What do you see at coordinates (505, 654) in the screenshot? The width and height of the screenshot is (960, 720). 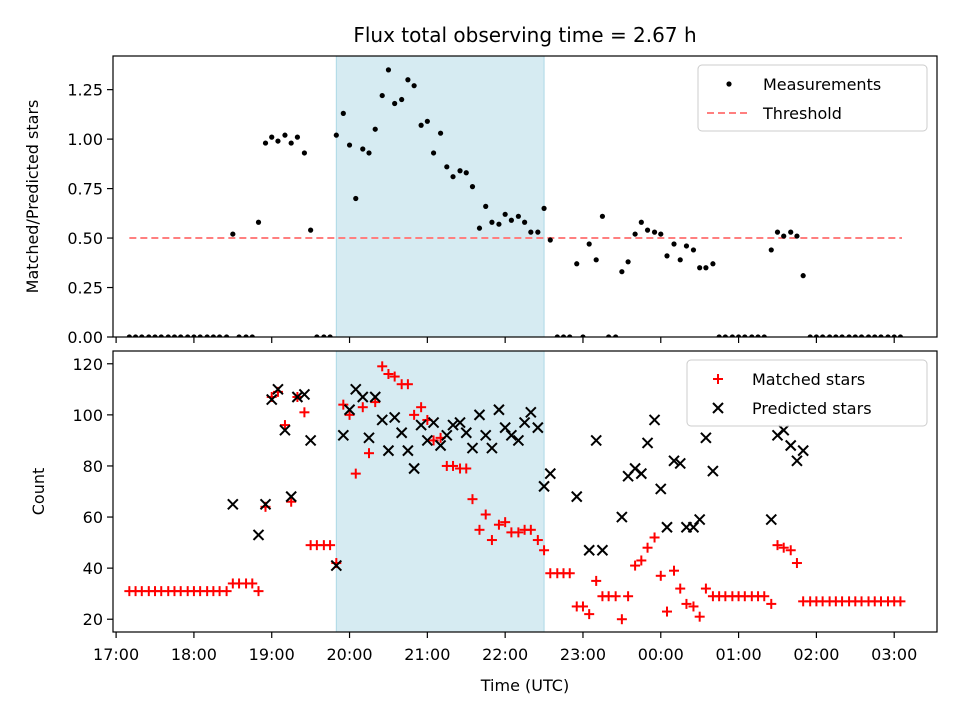 I see `x-tick-label: 22:00` at bounding box center [505, 654].